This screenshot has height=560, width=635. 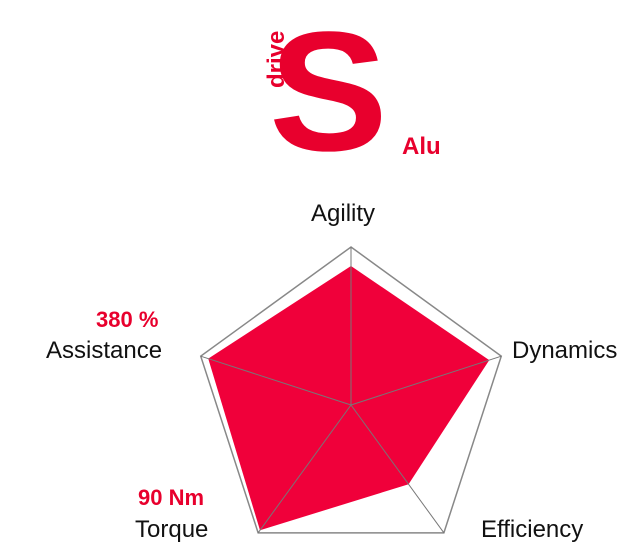 What do you see at coordinates (304, 469) in the screenshot?
I see `radar-spoke-torque` at bounding box center [304, 469].